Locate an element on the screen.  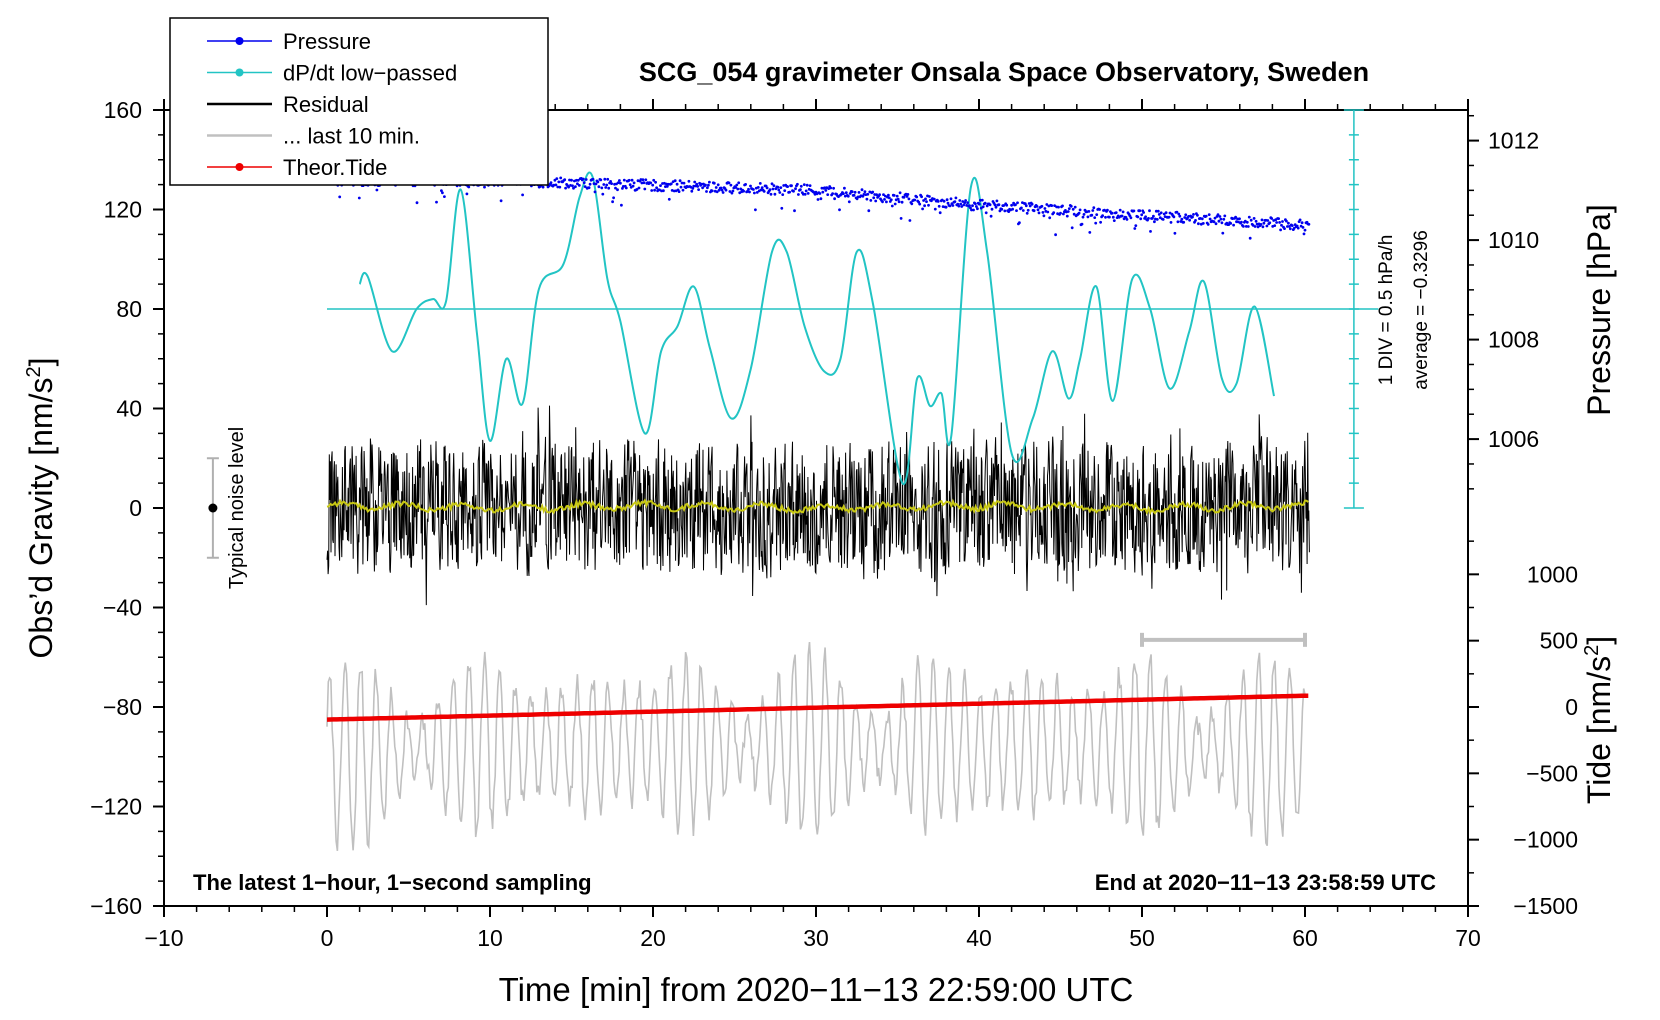
legend-label: ... last 10 min. is located at coordinates (351, 136).